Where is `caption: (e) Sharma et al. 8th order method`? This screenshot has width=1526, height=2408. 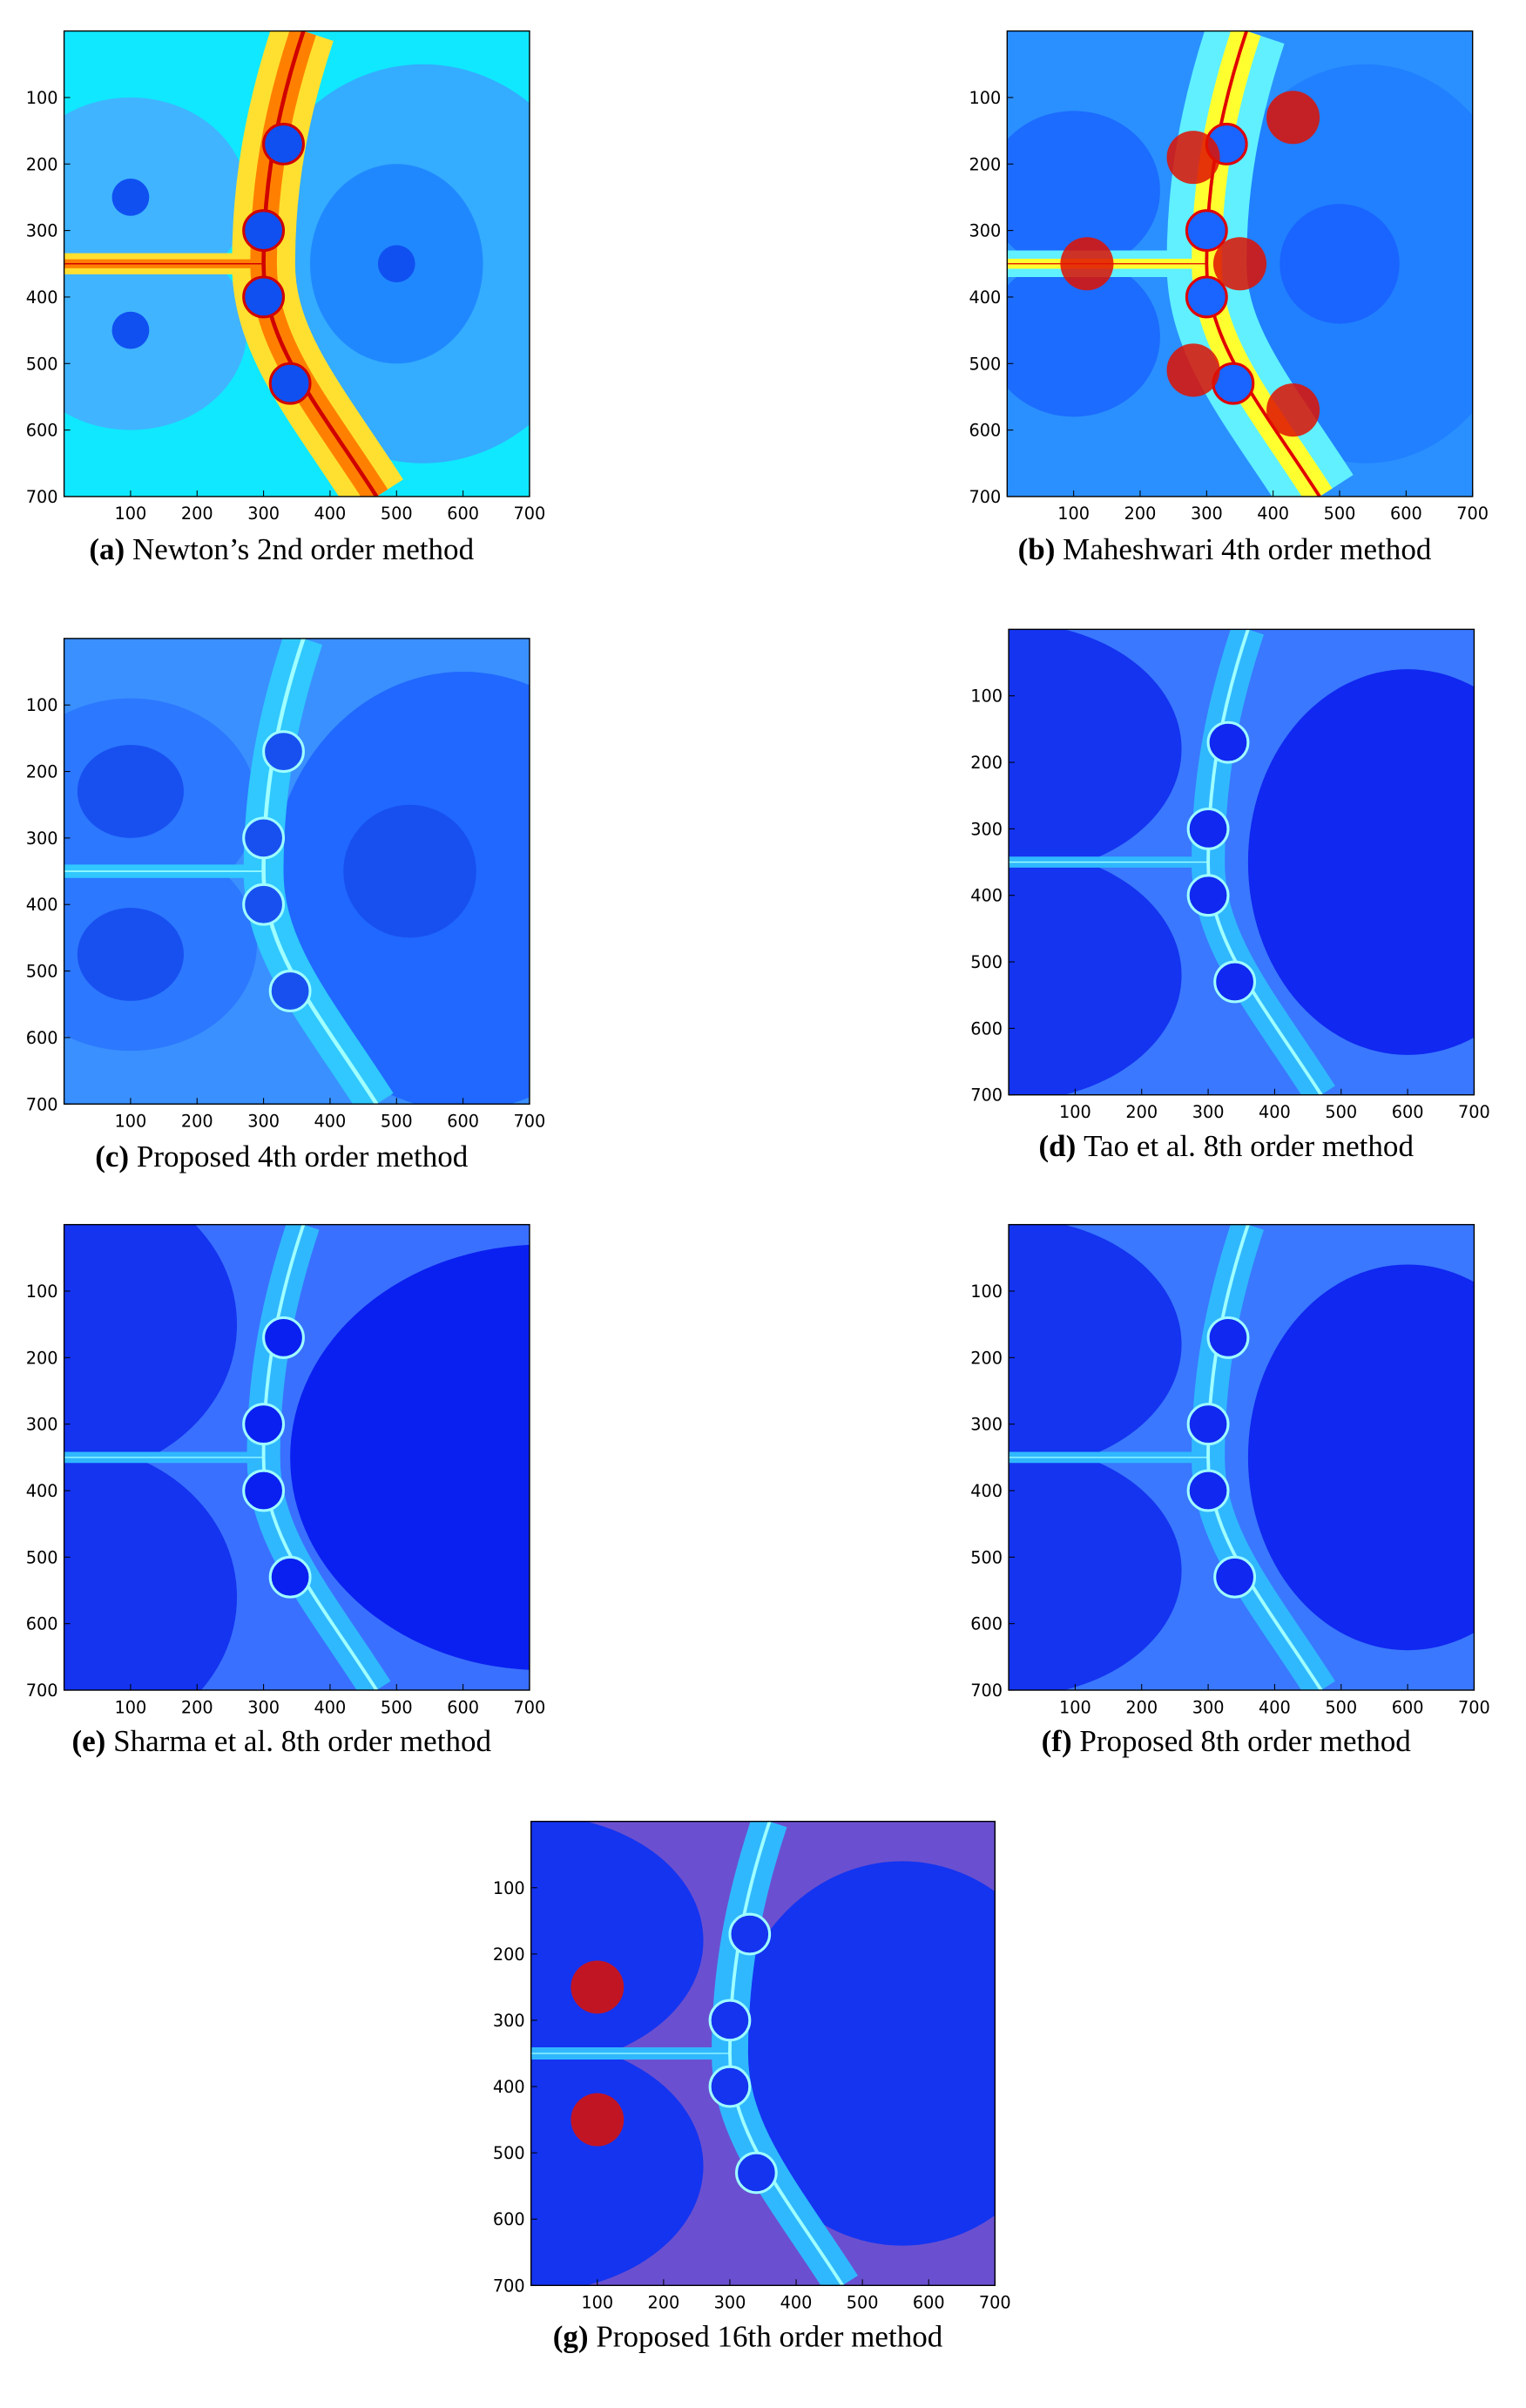
caption: (e) Sharma et al. 8th order method is located at coordinates (281, 1741).